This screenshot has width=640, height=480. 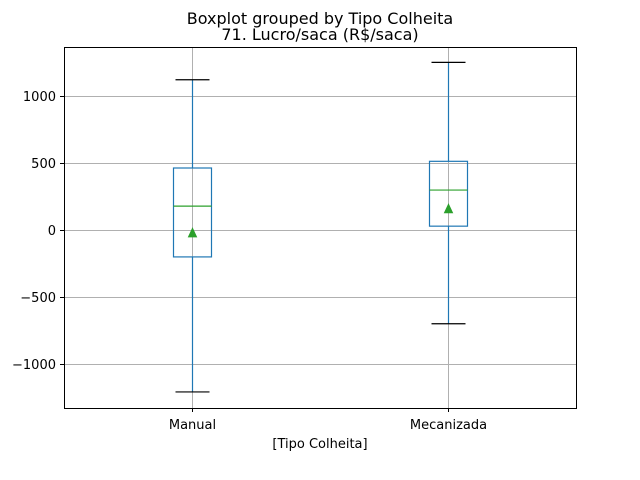 I want to click on y-tick-label: 0, so click(x=52, y=231).